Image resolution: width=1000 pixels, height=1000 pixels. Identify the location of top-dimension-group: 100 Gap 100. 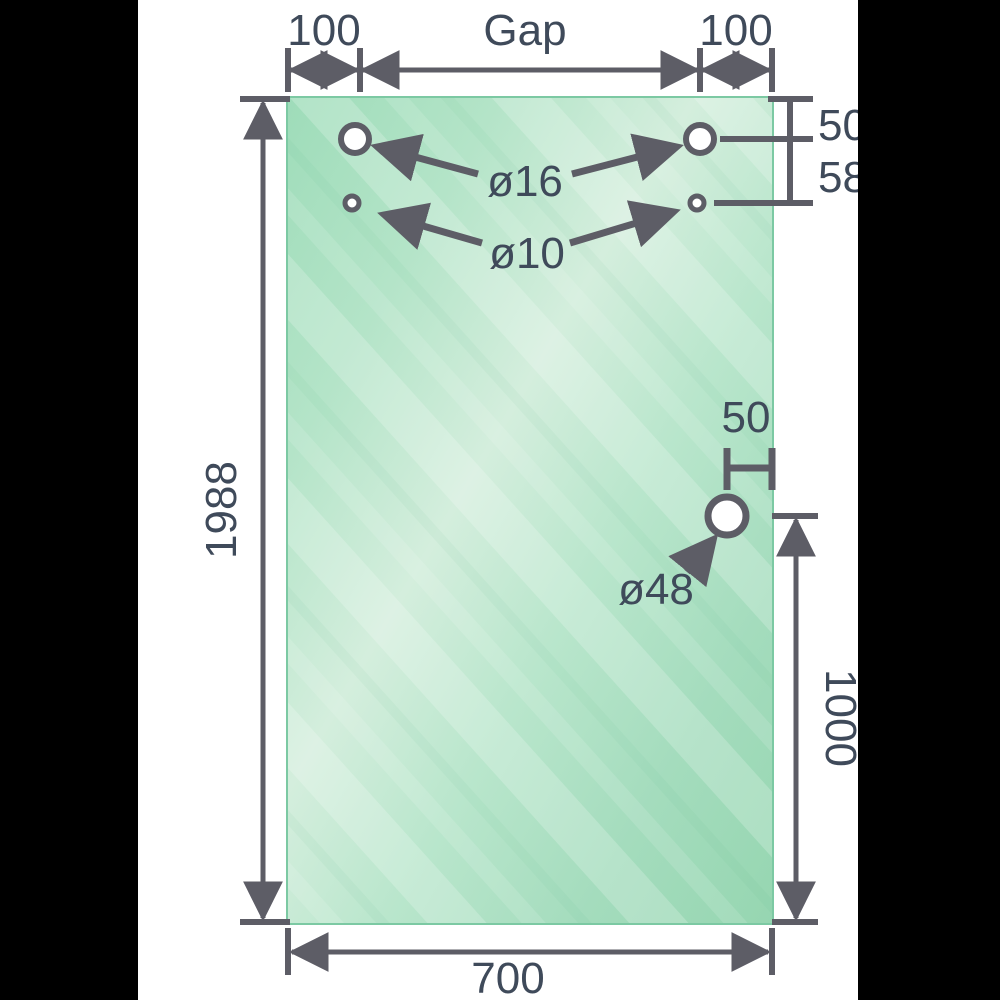
(530, 49).